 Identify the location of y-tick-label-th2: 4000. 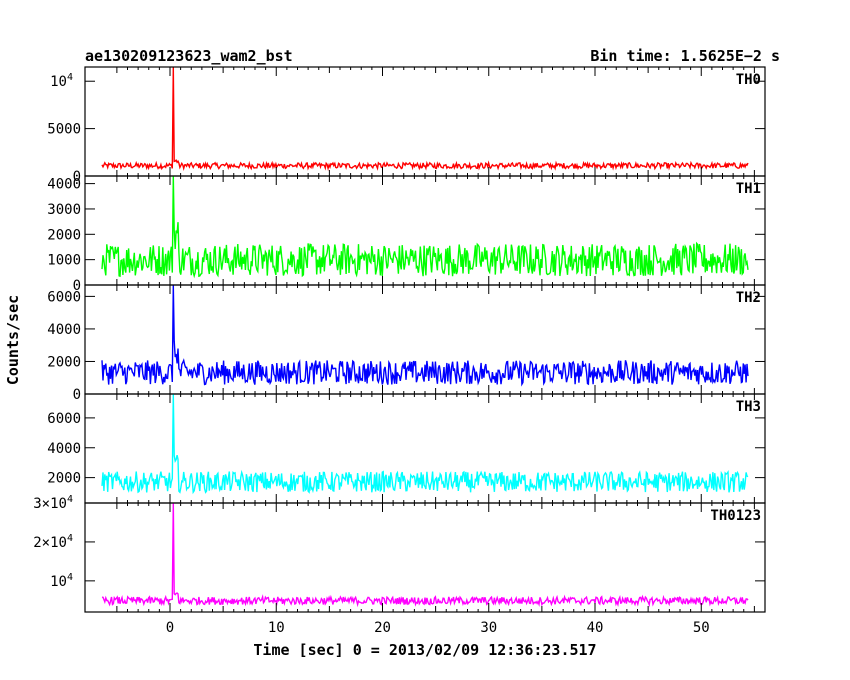
(64, 330).